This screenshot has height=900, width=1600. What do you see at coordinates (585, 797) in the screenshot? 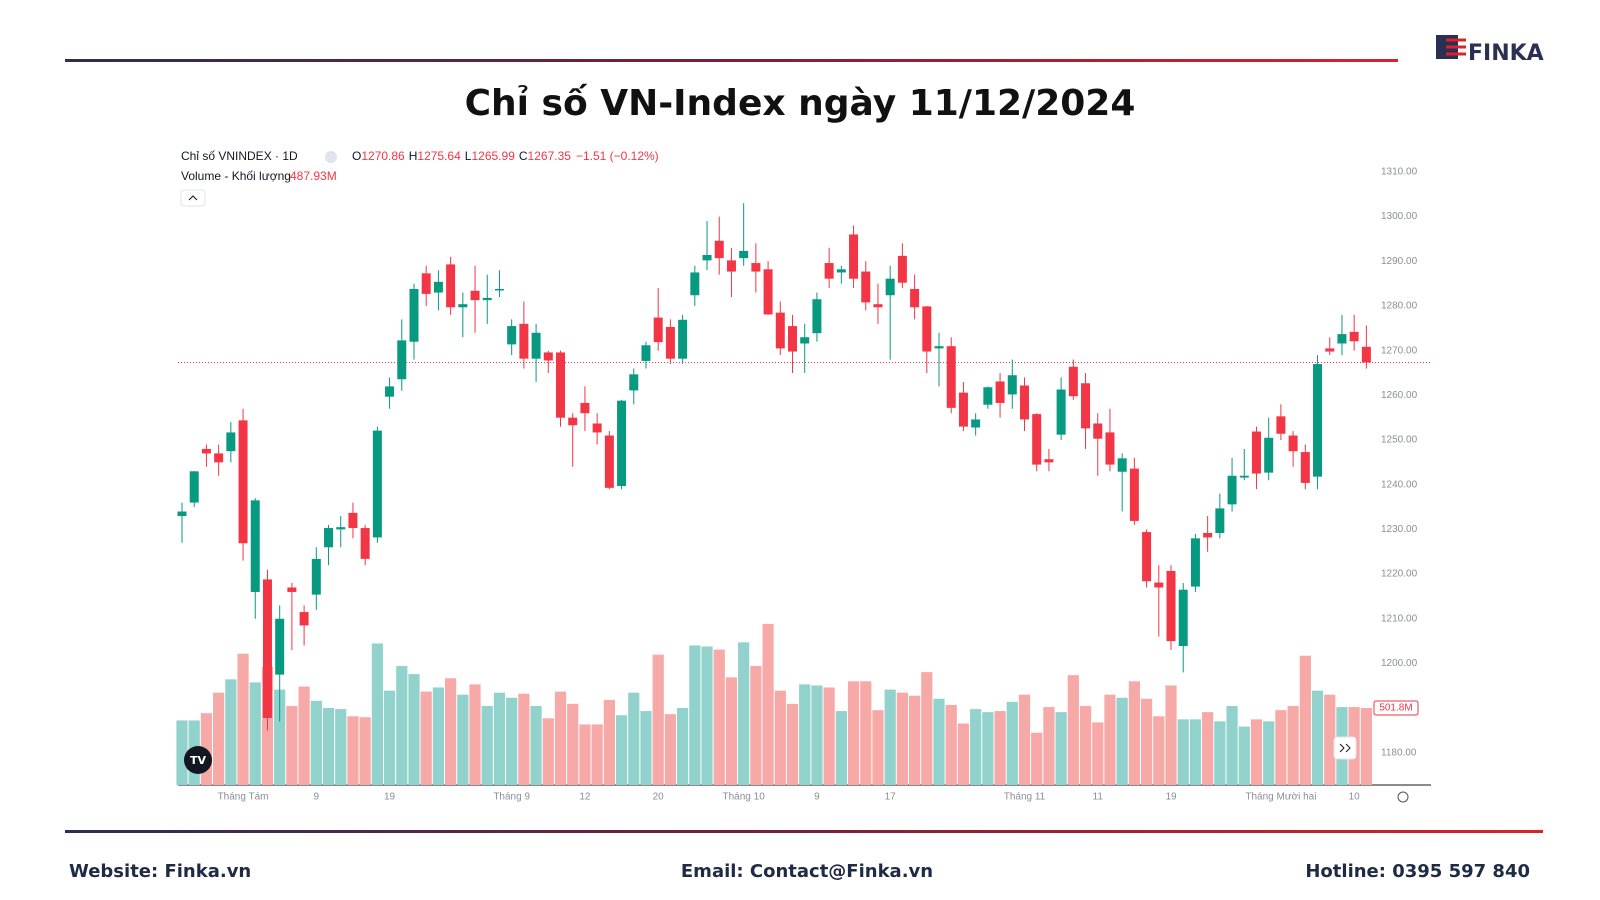
I see `x-tick-label: 12` at bounding box center [585, 797].